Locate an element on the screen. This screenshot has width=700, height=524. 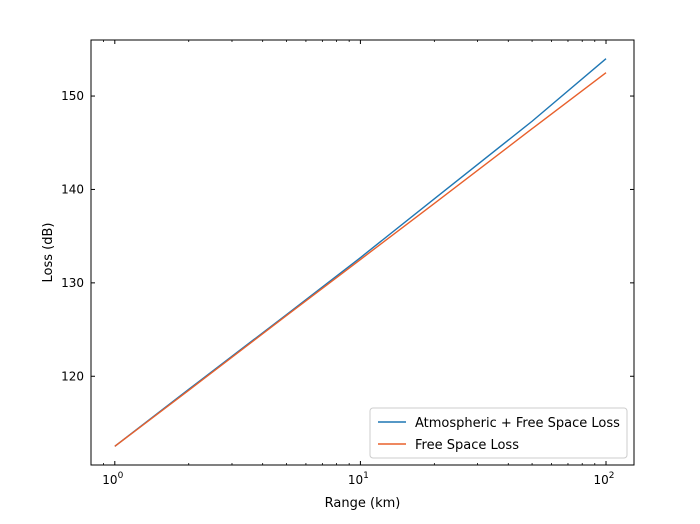
x-tick-label: 10⁰ is located at coordinates (112, 479).